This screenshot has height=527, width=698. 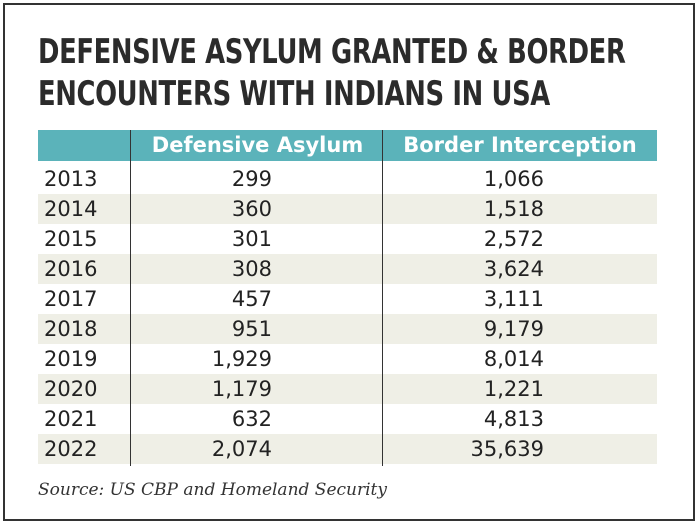 I want to click on year-cell: 2019, so click(x=71, y=359).